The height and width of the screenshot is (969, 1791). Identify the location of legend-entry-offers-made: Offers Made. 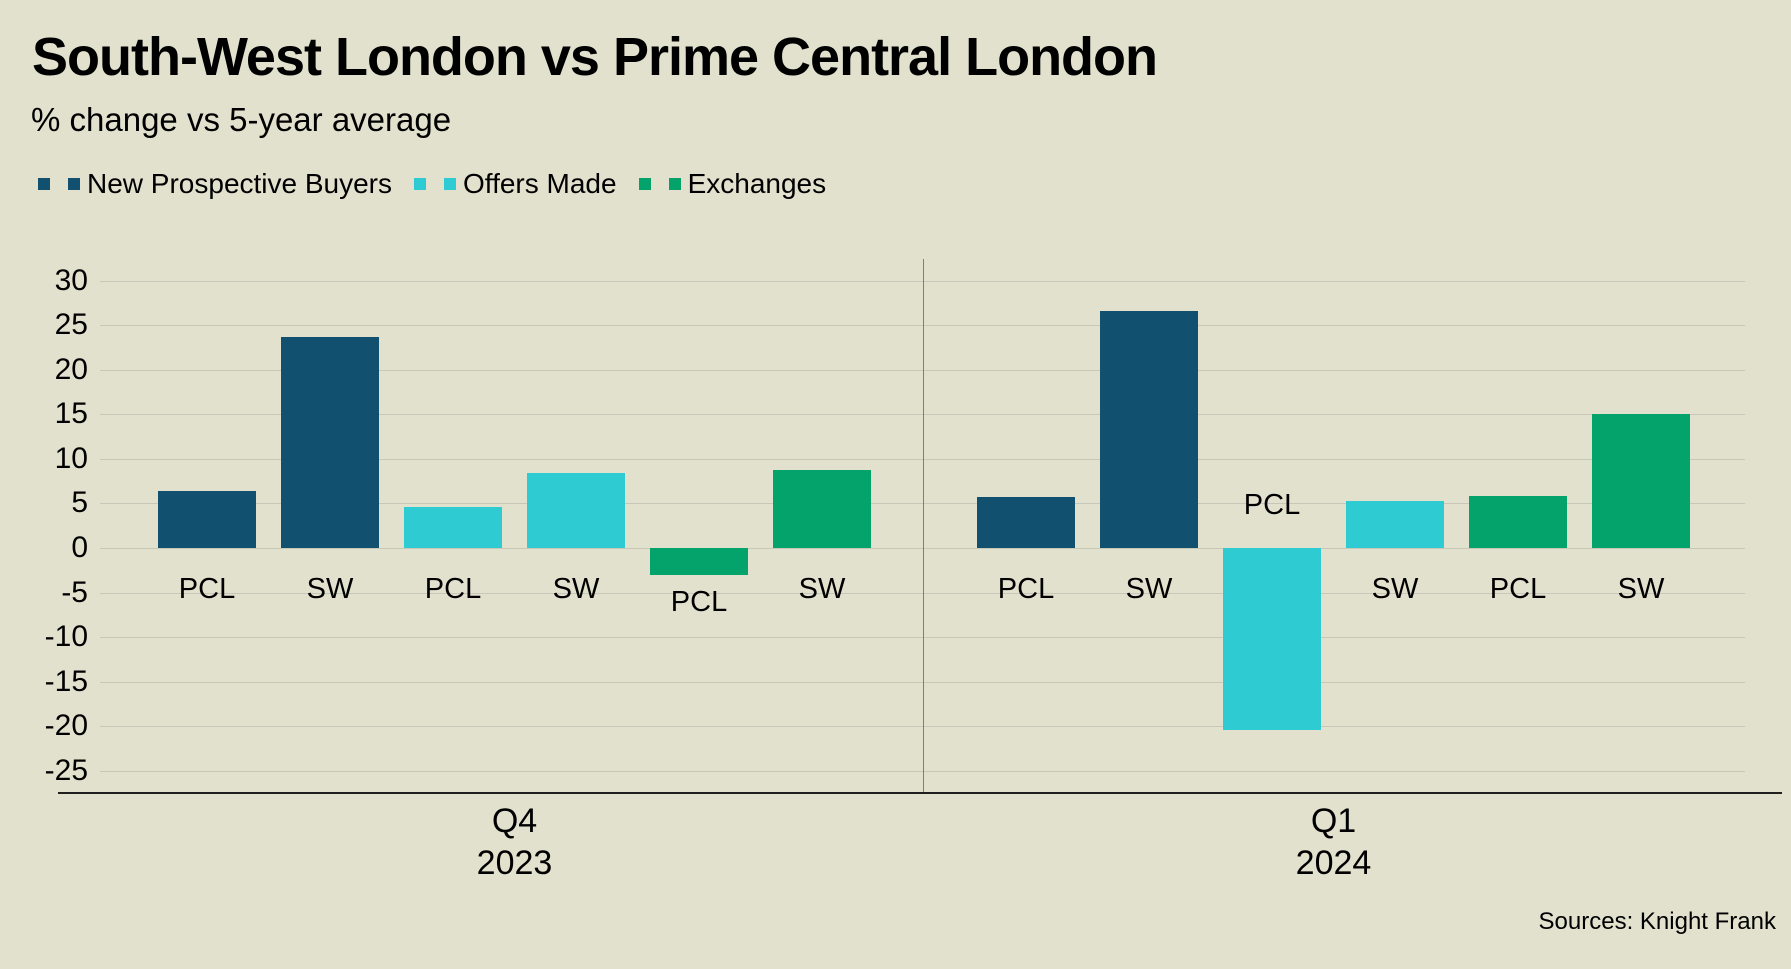
(515, 184).